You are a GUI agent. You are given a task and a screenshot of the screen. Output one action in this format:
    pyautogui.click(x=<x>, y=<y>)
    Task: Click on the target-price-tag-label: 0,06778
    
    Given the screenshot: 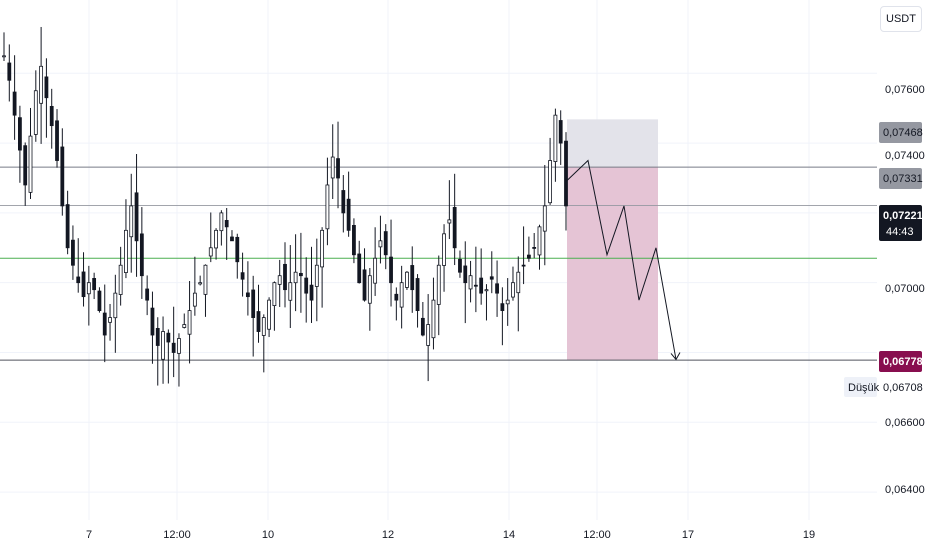 What is the action you would take?
    pyautogui.click(x=903, y=362)
    